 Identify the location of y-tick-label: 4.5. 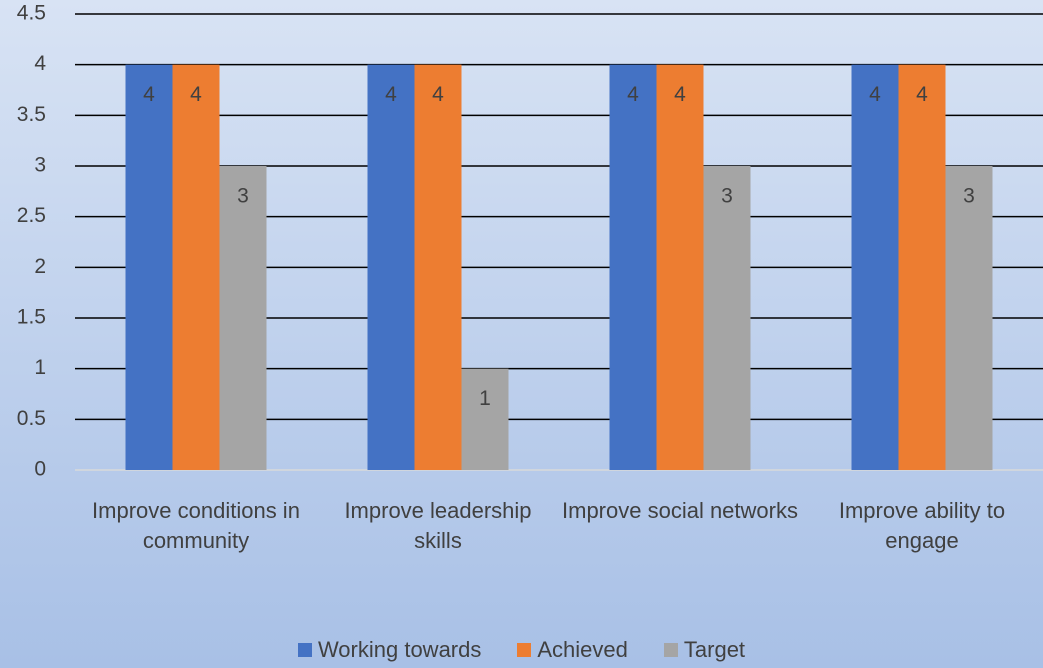
(31, 13).